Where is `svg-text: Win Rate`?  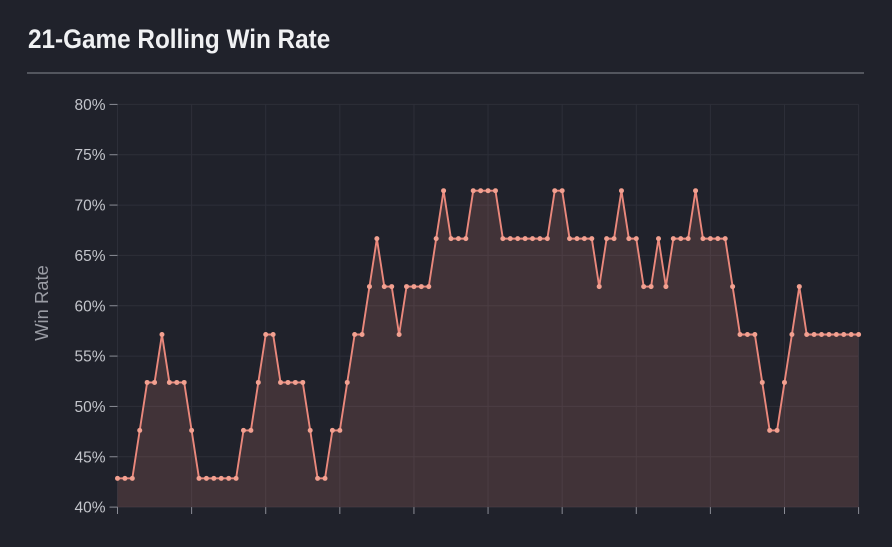 svg-text: Win Rate is located at coordinates (41, 303).